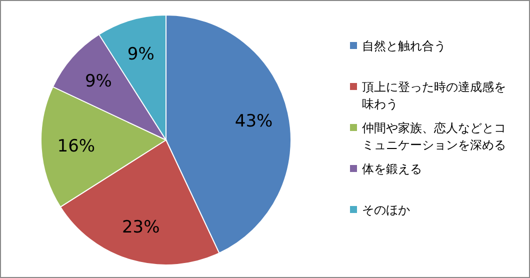 The width and height of the screenshot is (530, 278). Describe the element at coordinates (404, 46) in the screenshot. I see `legend-label: 自然と触れ合う` at that location.